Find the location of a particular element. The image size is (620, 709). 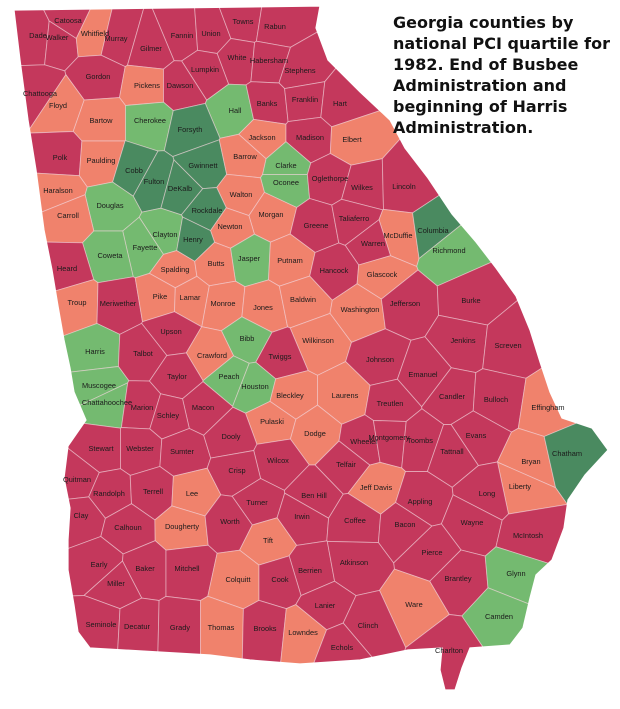

county-label-whitfield: Whitfield is located at coordinates (95, 33).